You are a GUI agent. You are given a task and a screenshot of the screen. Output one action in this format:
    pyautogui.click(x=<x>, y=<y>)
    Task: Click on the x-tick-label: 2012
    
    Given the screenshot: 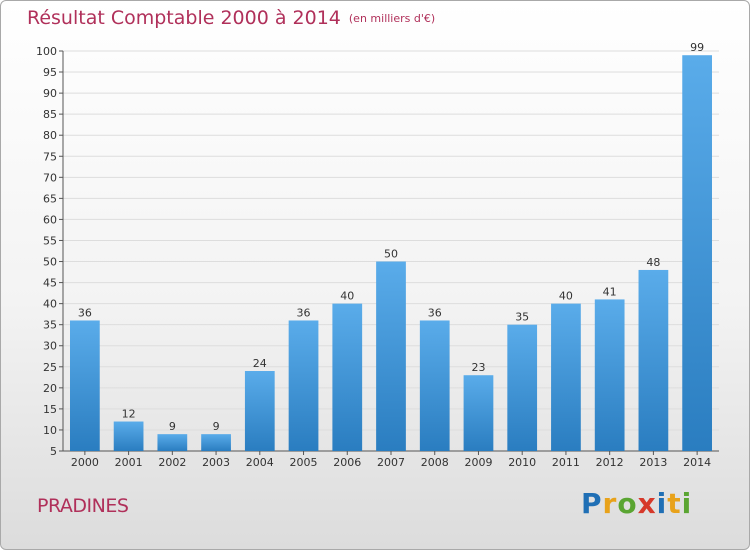 What is the action you would take?
    pyautogui.click(x=610, y=462)
    